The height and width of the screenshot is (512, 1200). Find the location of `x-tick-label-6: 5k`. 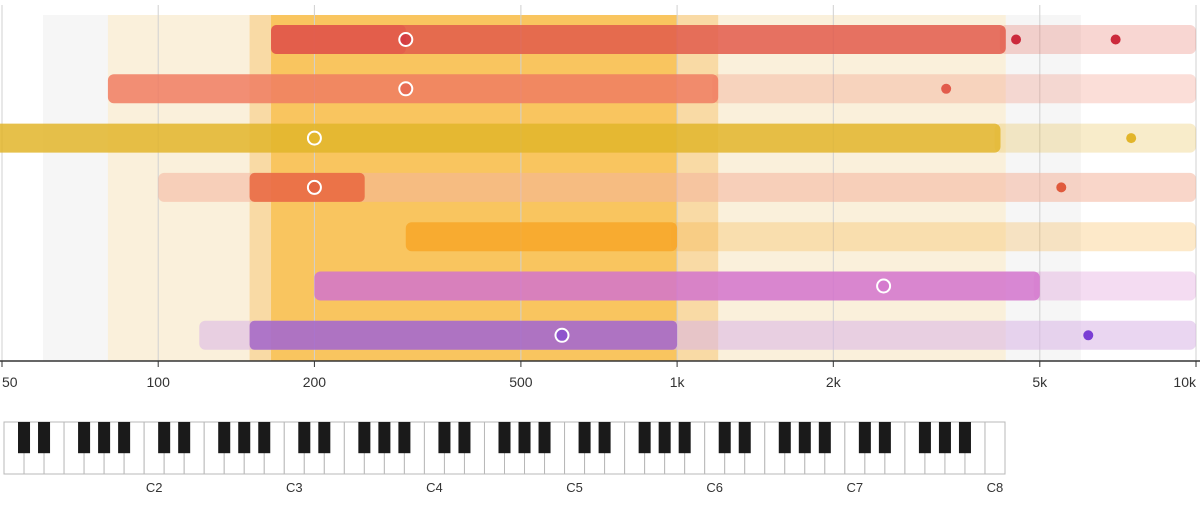

x-tick-label-6: 5k is located at coordinates (1040, 382).